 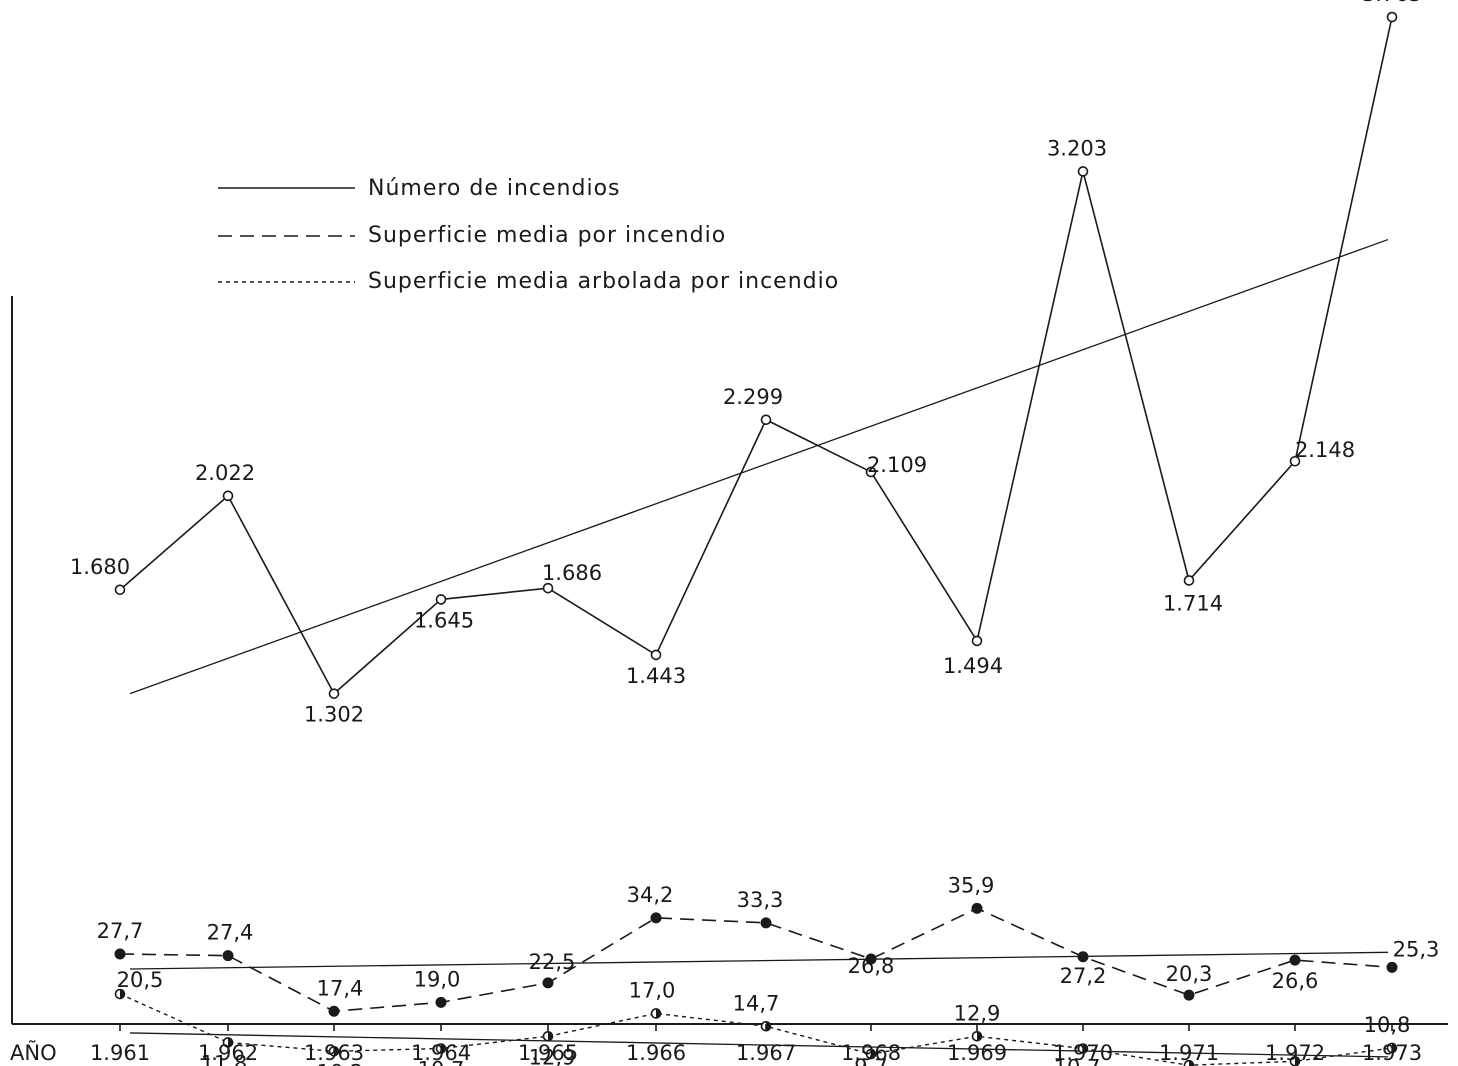 I want to click on x-tick-label: 1.964, so click(x=441, y=1053).